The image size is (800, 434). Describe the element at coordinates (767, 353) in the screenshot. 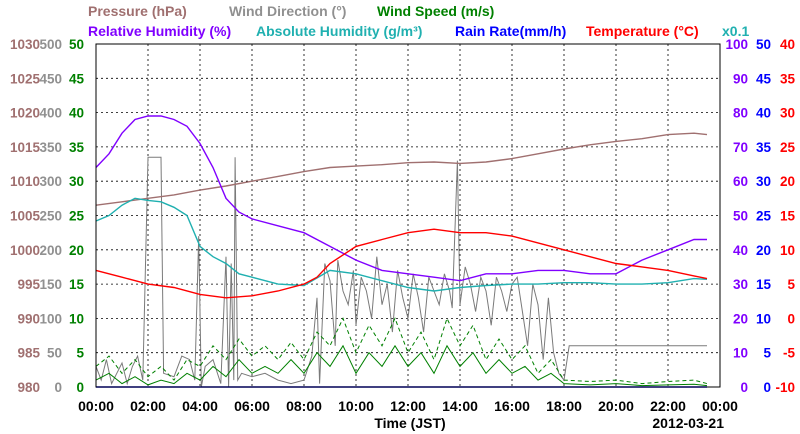

I see `tick-label-rain_rate: 5` at that location.